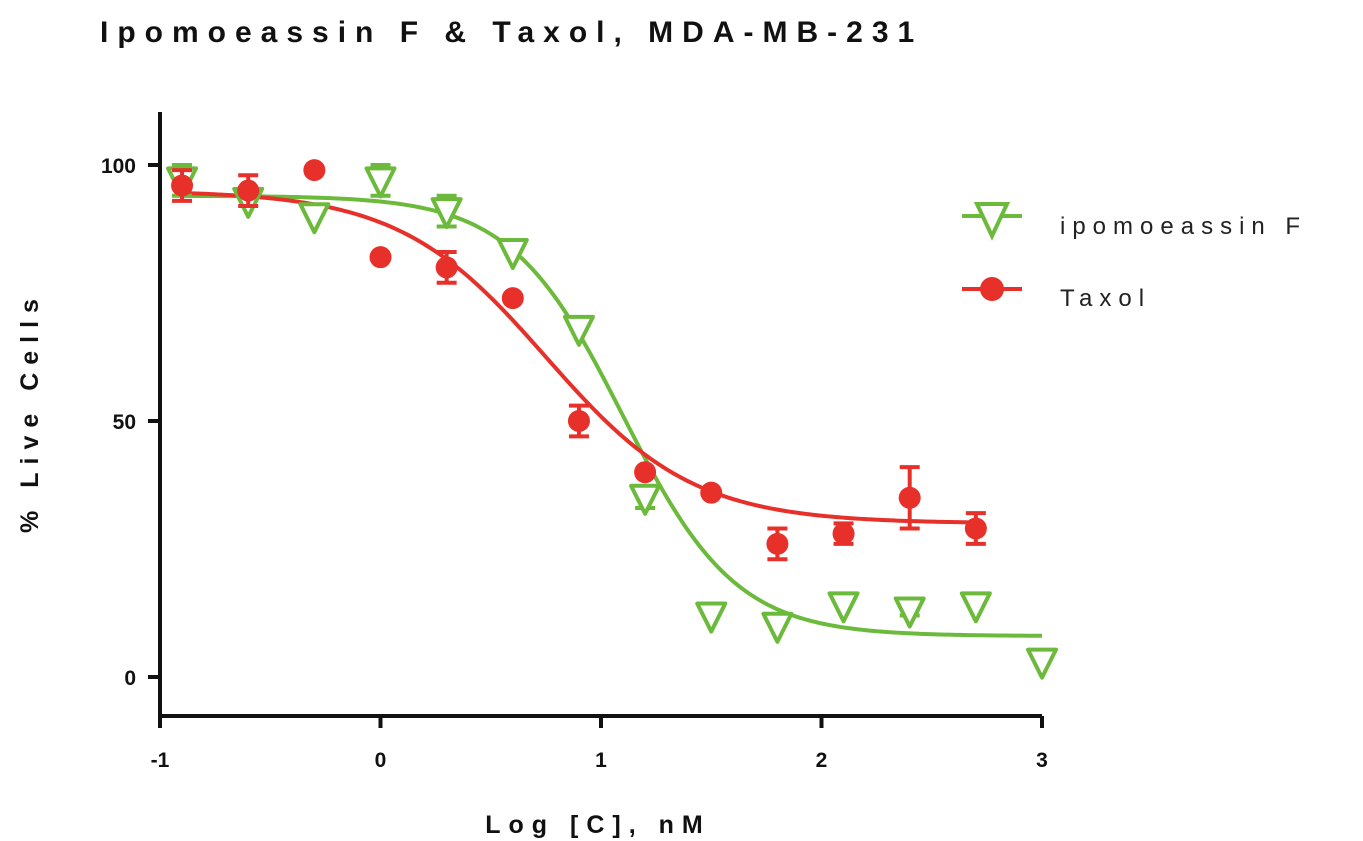 This screenshot has width=1363, height=841. I want to click on x-tick-label: 2, so click(822, 760).